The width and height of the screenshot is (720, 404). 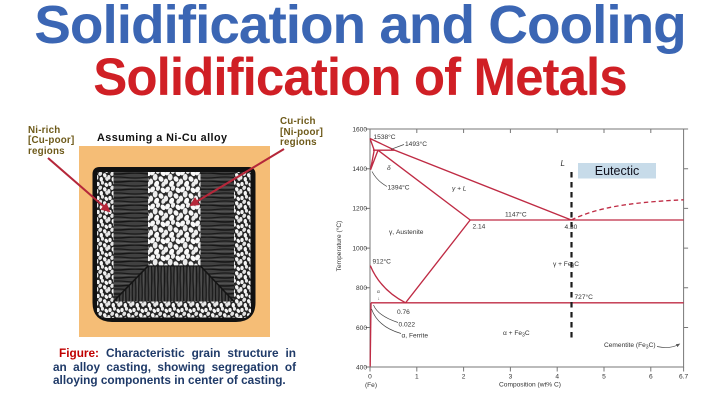 I want to click on svg-text: 1, so click(x=417, y=377).